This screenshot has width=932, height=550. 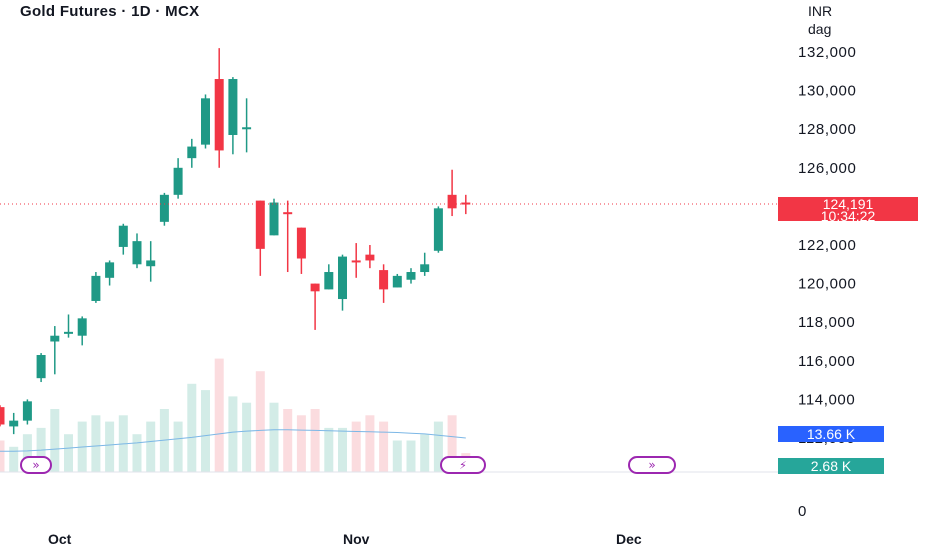 I want to click on future-event-icon: », so click(x=652, y=465).